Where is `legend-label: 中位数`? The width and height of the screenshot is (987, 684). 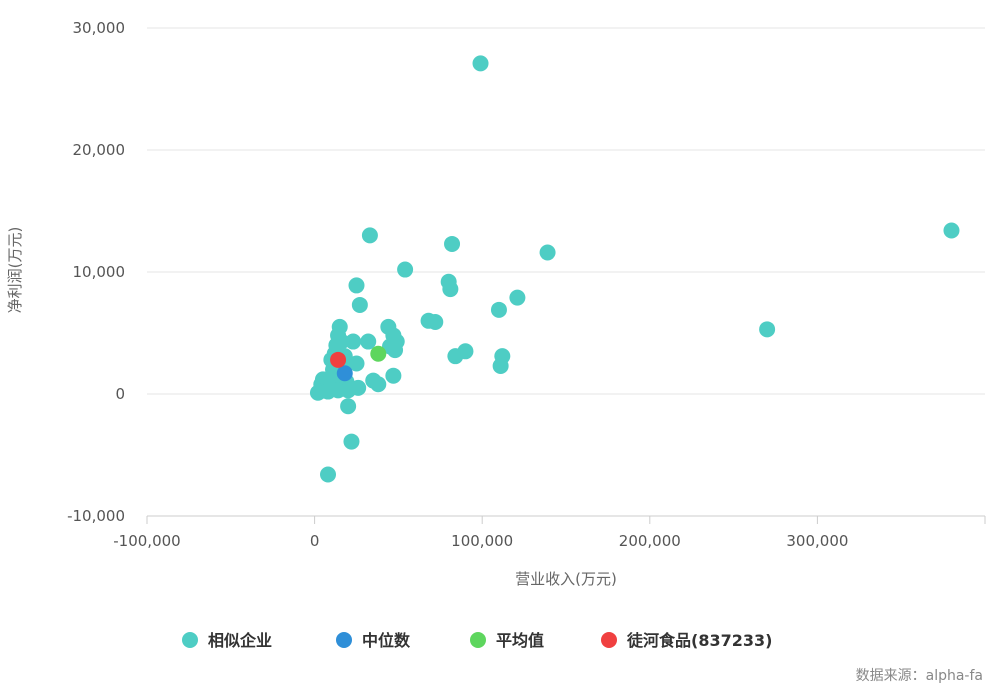
legend-label: 中位数 is located at coordinates (386, 640).